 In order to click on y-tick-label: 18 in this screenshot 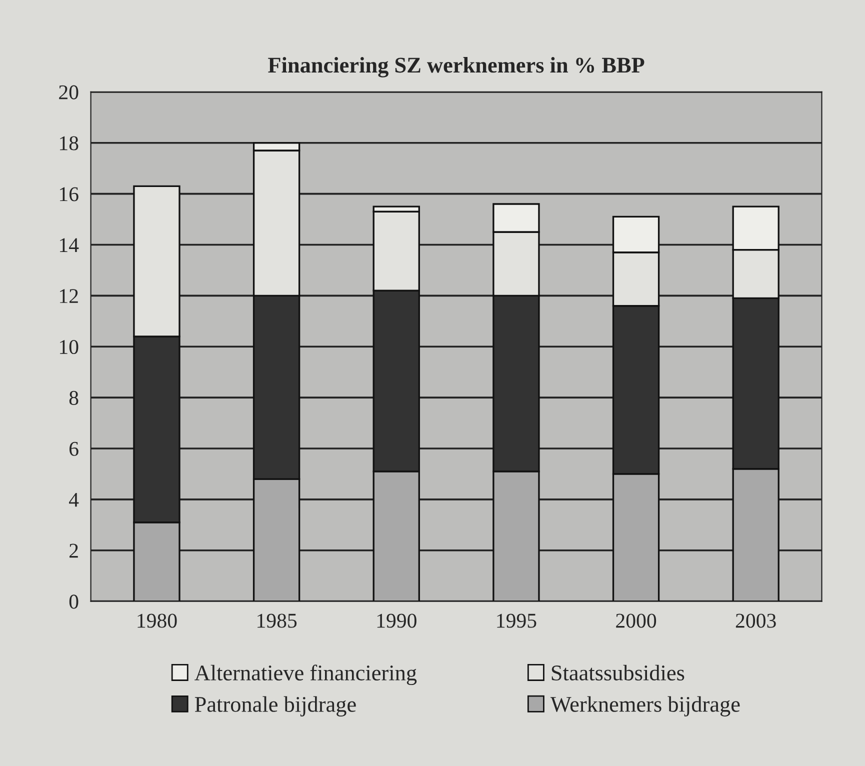, I will do `click(69, 143)`.